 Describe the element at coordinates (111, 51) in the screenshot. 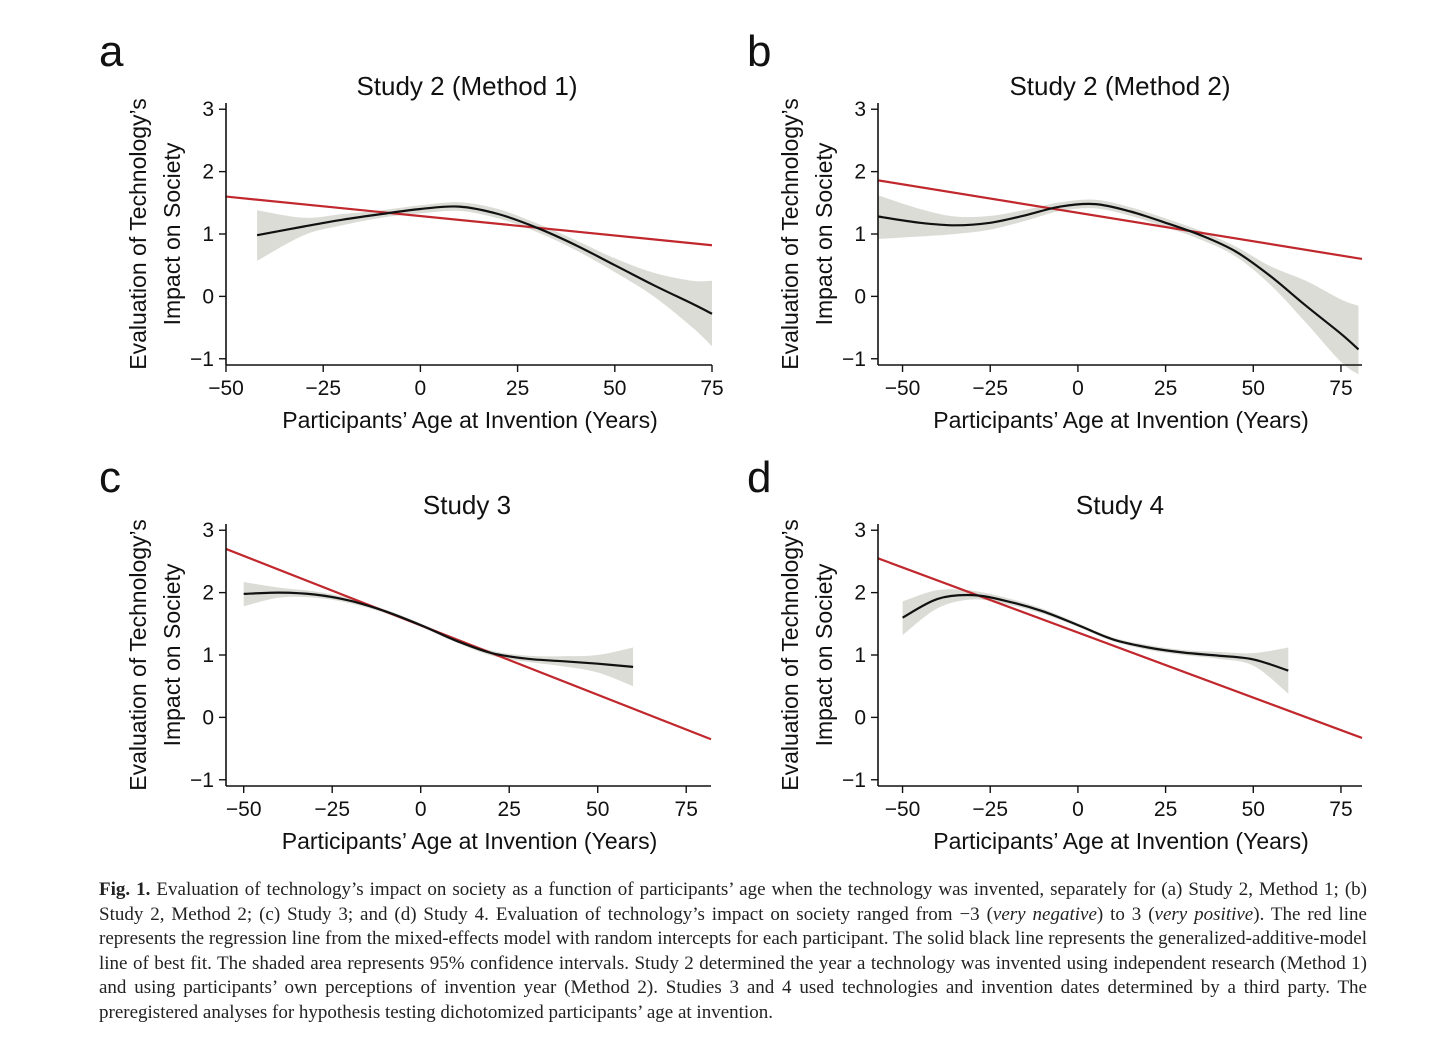

I see `panel-letter: a` at that location.